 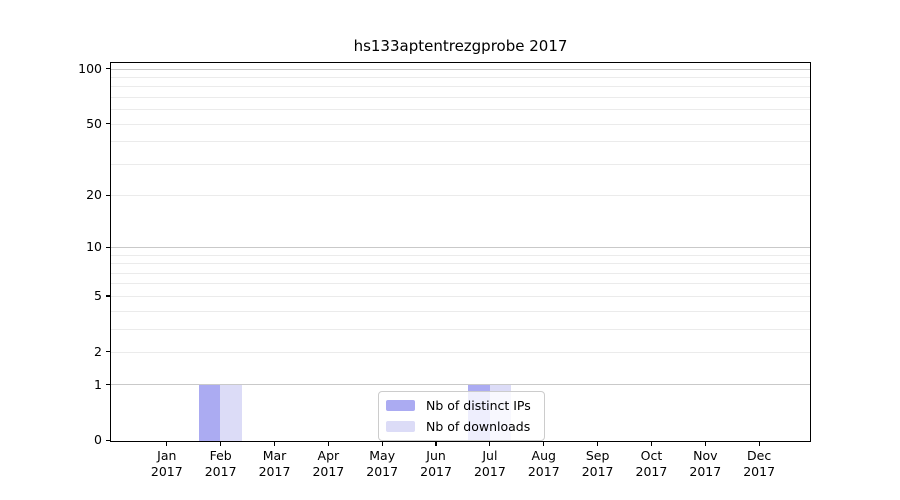 What do you see at coordinates (382, 463) in the screenshot?
I see `x-tick-label-may: May 2017` at bounding box center [382, 463].